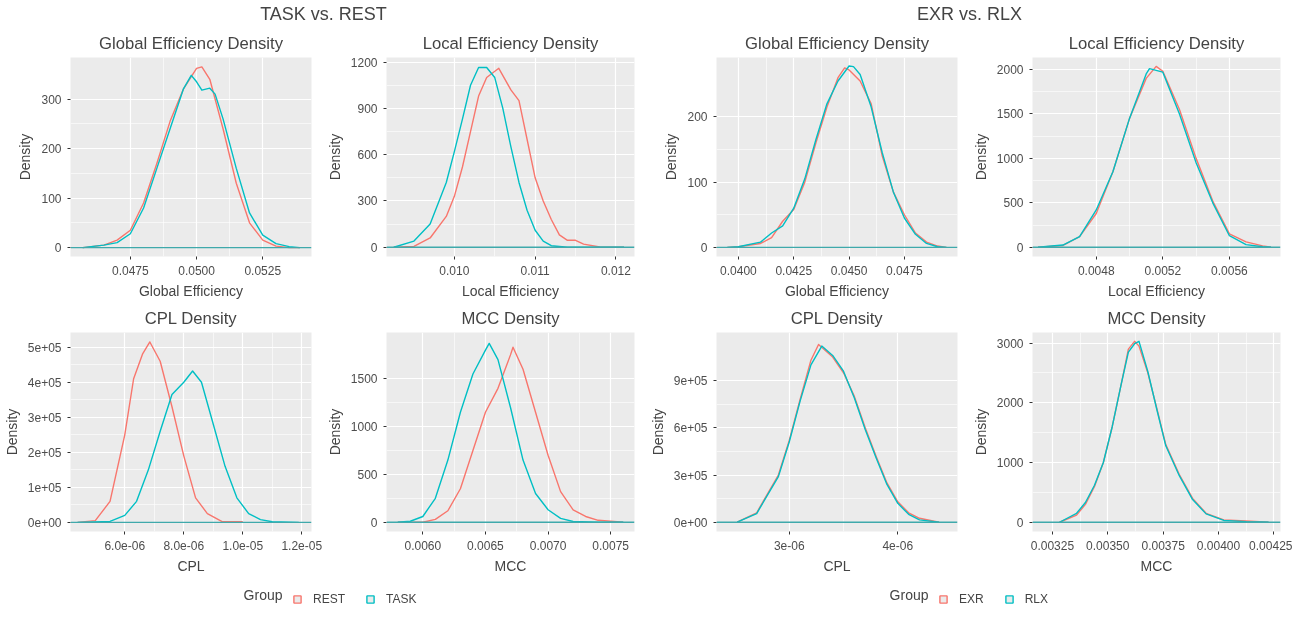 The height and width of the screenshot is (641, 1293). I want to click on x-tick-label: 0.0425, so click(794, 270).